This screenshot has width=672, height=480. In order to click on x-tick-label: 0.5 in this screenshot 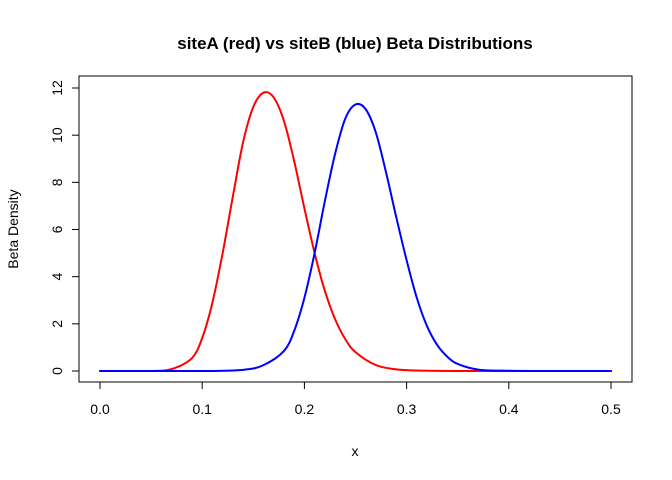, I will do `click(611, 409)`.